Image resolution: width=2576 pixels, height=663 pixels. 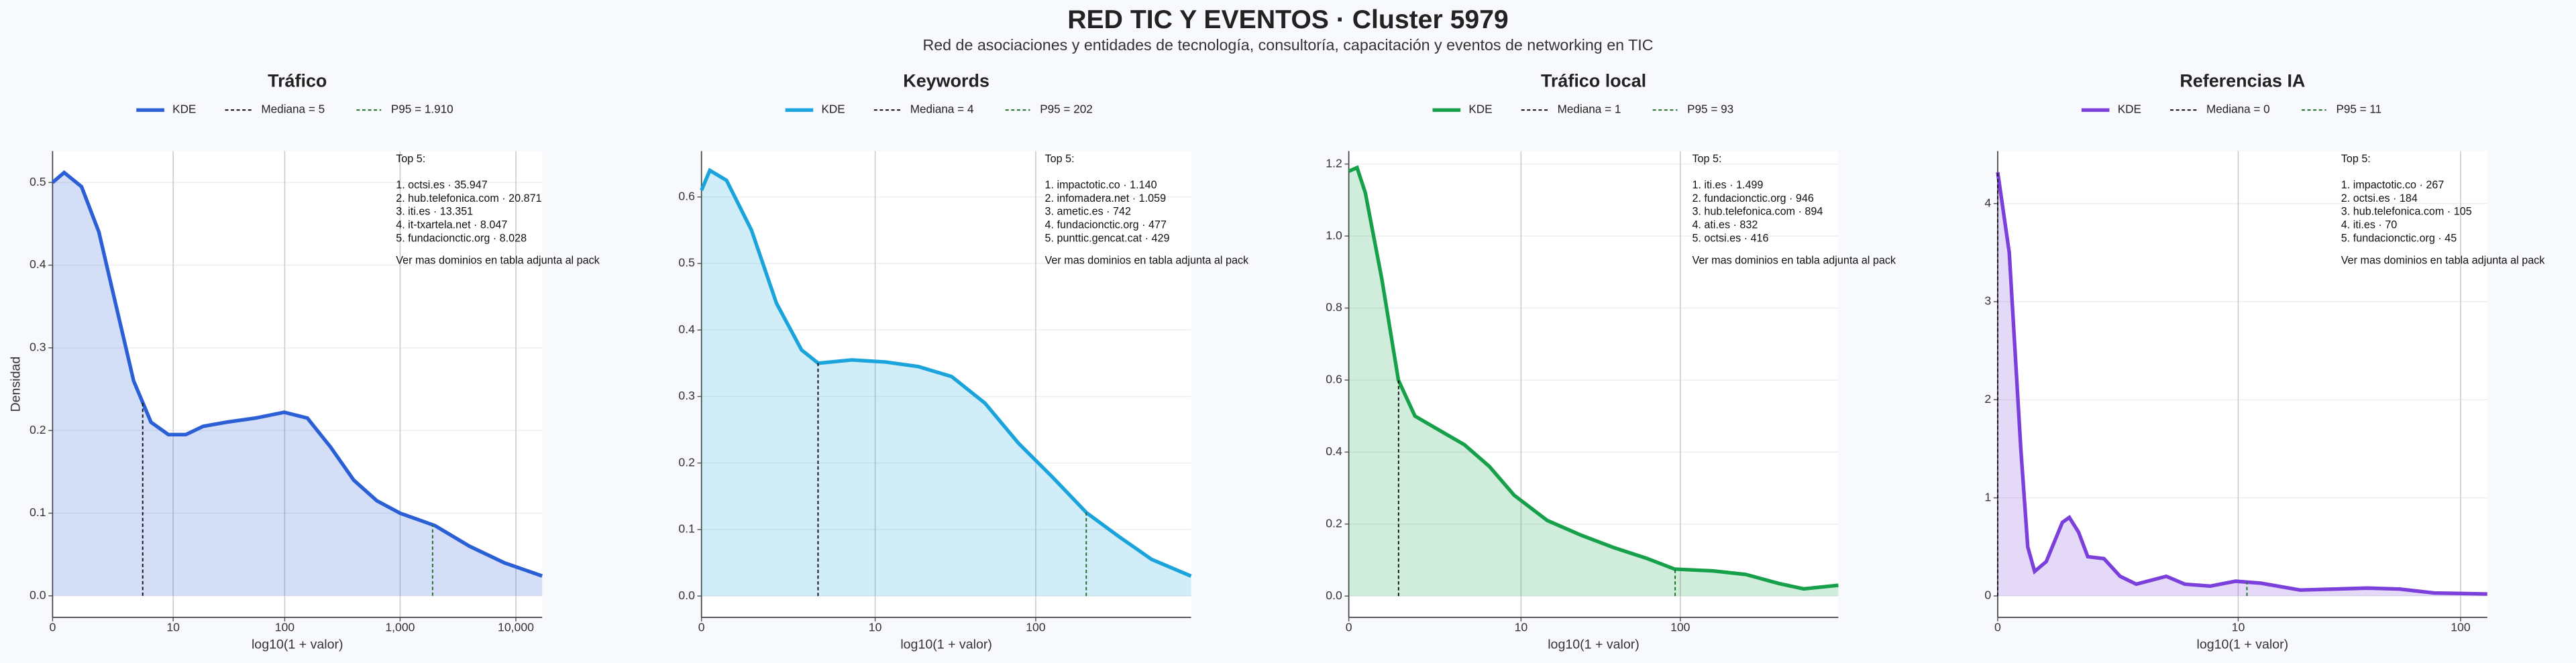 What do you see at coordinates (946, 81) in the screenshot?
I see `chart-title: Keywords` at bounding box center [946, 81].